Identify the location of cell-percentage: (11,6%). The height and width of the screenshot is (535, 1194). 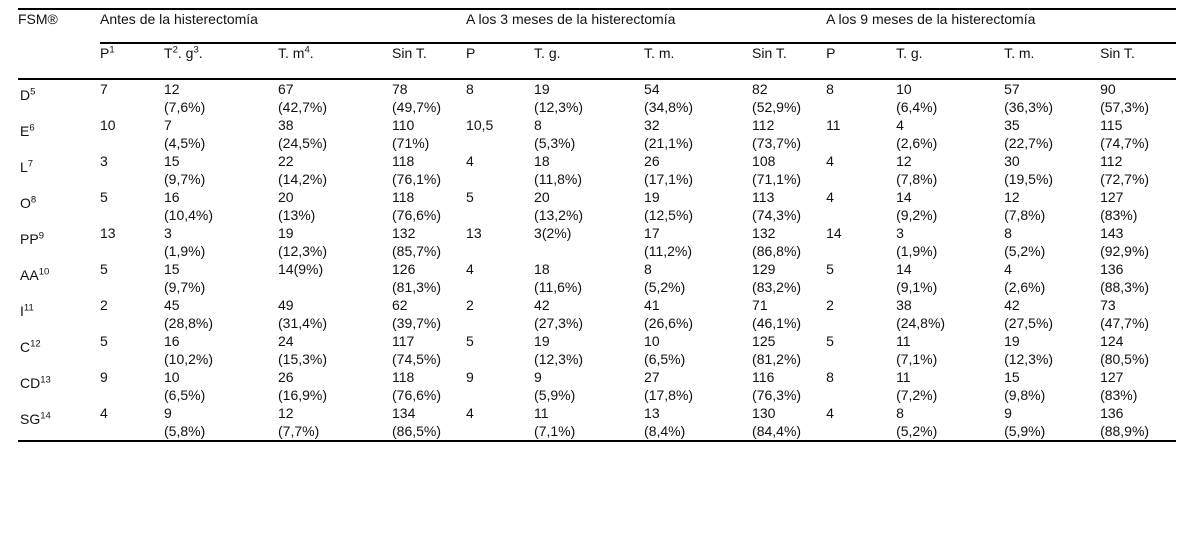
(558, 287).